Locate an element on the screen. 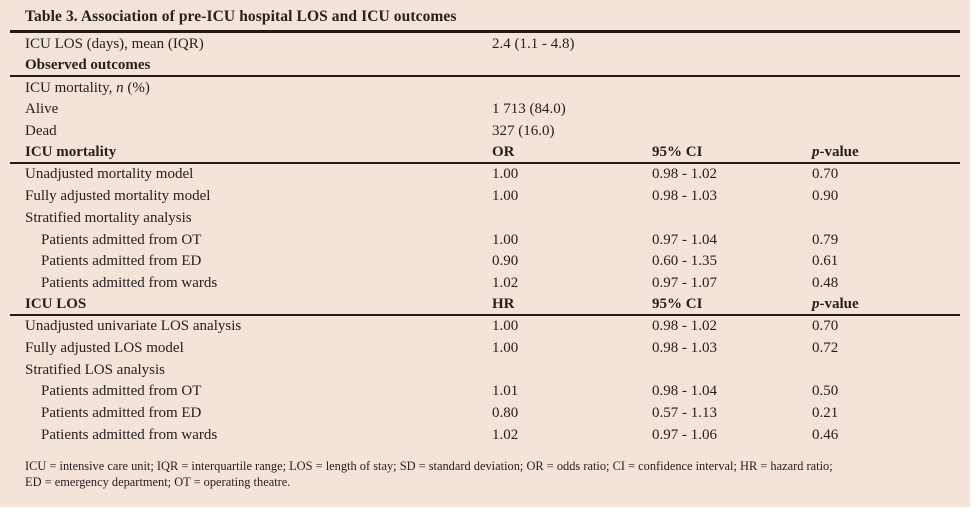 This screenshot has width=978, height=515. col-pvalue: 0.61 is located at coordinates (825, 261).